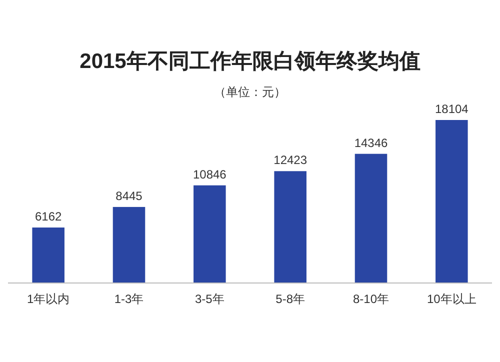 The height and width of the screenshot is (362, 500). What do you see at coordinates (209, 174) in the screenshot?
I see `data-label: 10846` at bounding box center [209, 174].